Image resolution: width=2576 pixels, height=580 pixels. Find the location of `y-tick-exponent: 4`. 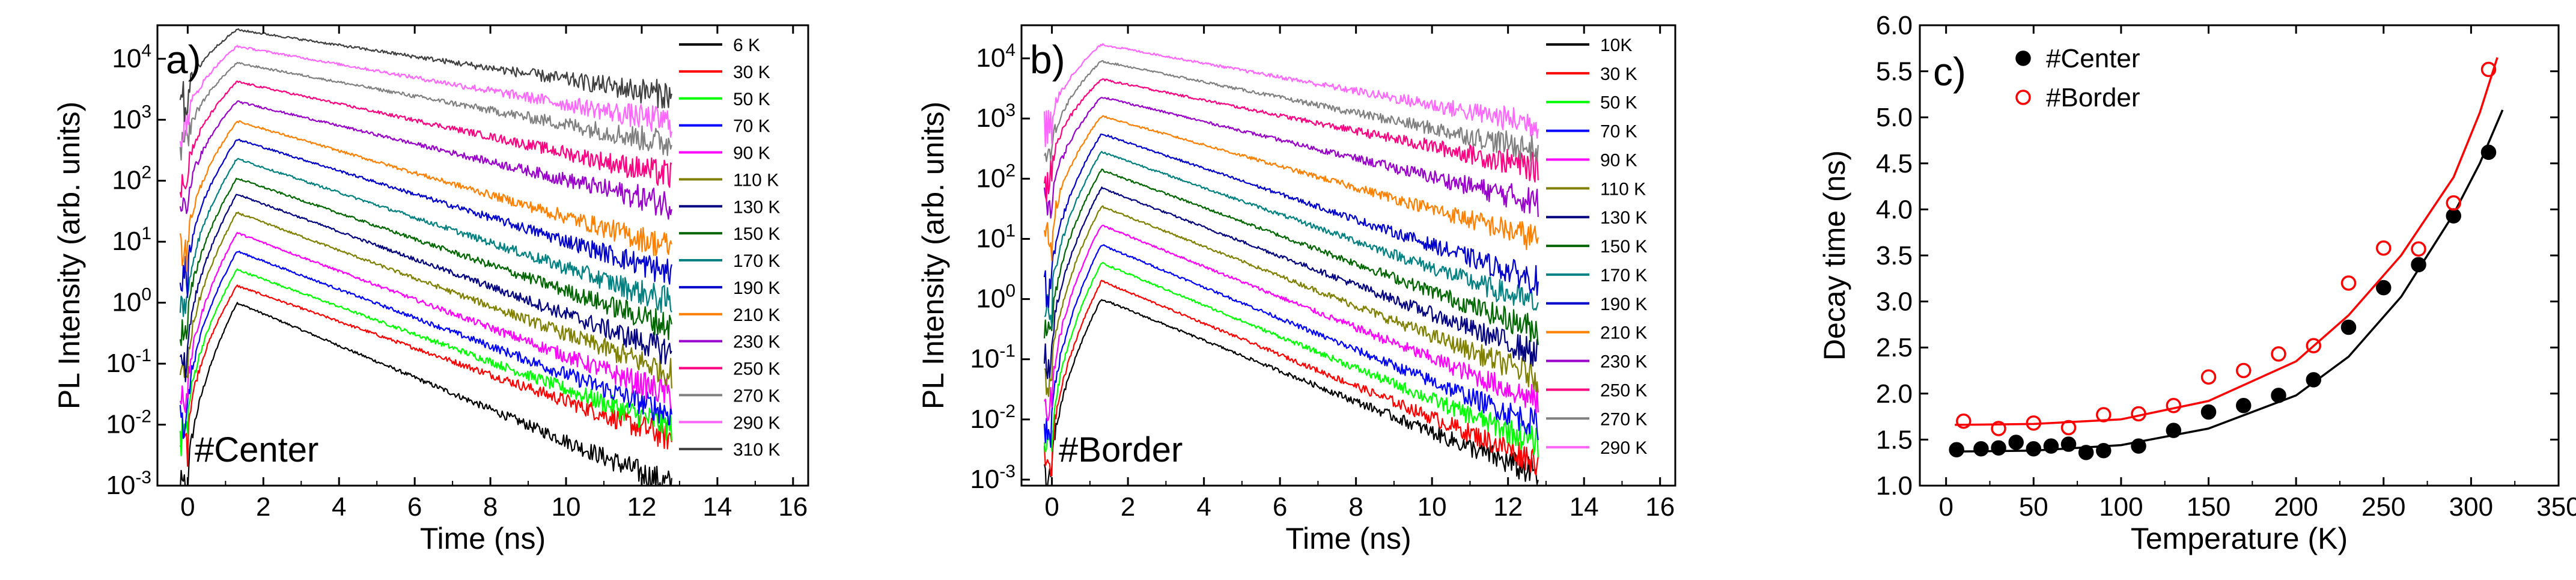

y-tick-exponent: 4 is located at coordinates (146, 51).